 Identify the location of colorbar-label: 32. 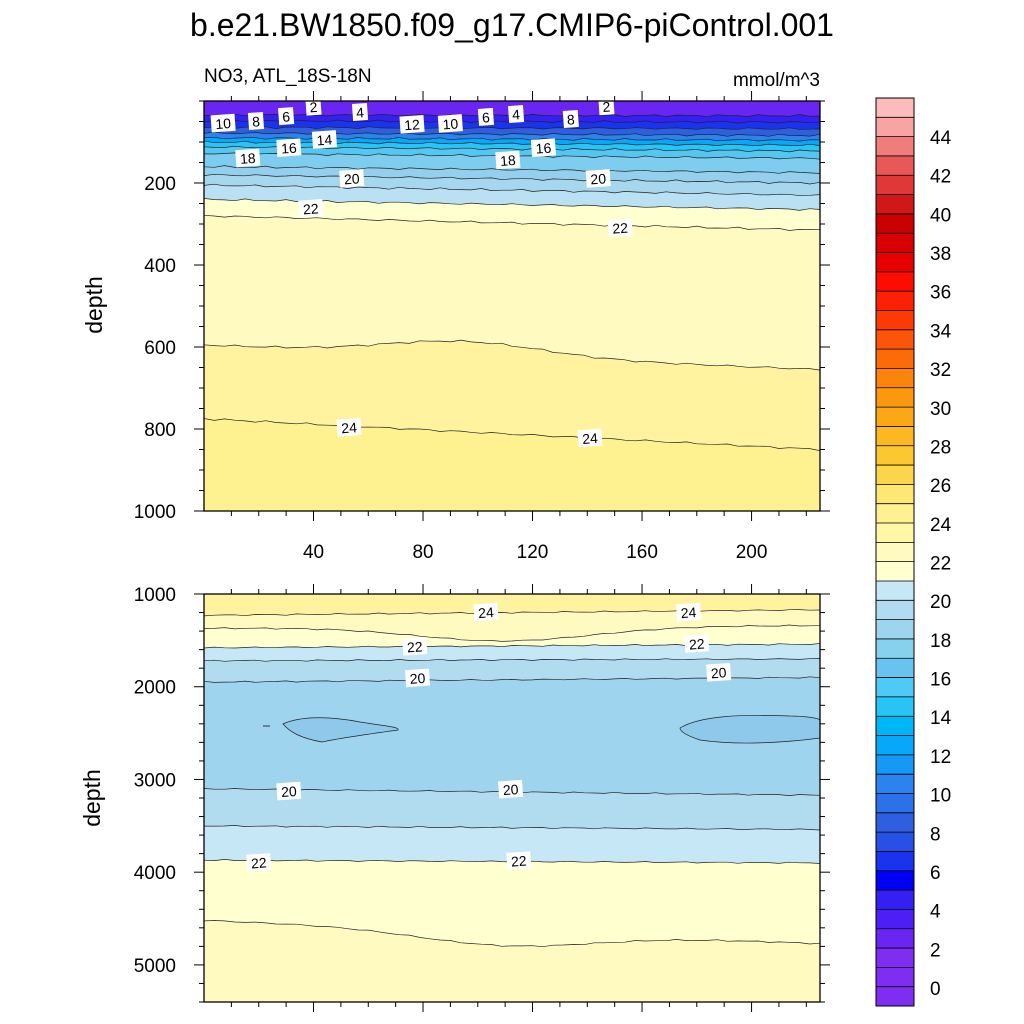
(940, 370).